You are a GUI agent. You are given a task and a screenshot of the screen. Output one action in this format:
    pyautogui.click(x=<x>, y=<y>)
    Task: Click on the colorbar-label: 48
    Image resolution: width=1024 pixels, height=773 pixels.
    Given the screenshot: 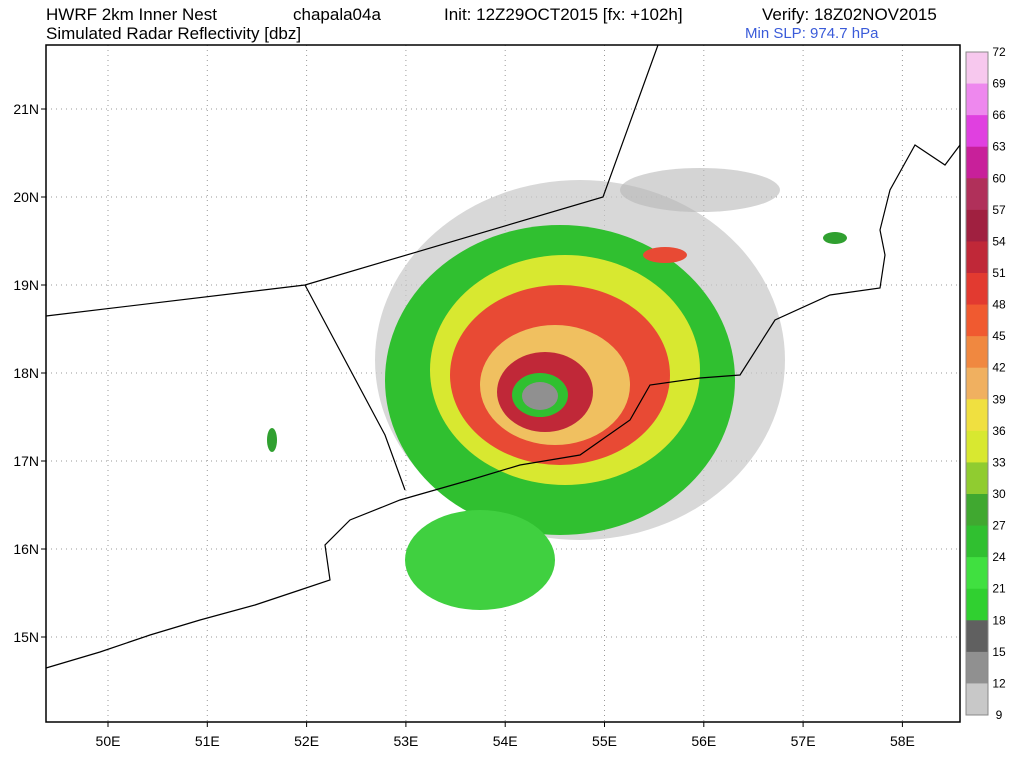 What is the action you would take?
    pyautogui.click(x=999, y=305)
    